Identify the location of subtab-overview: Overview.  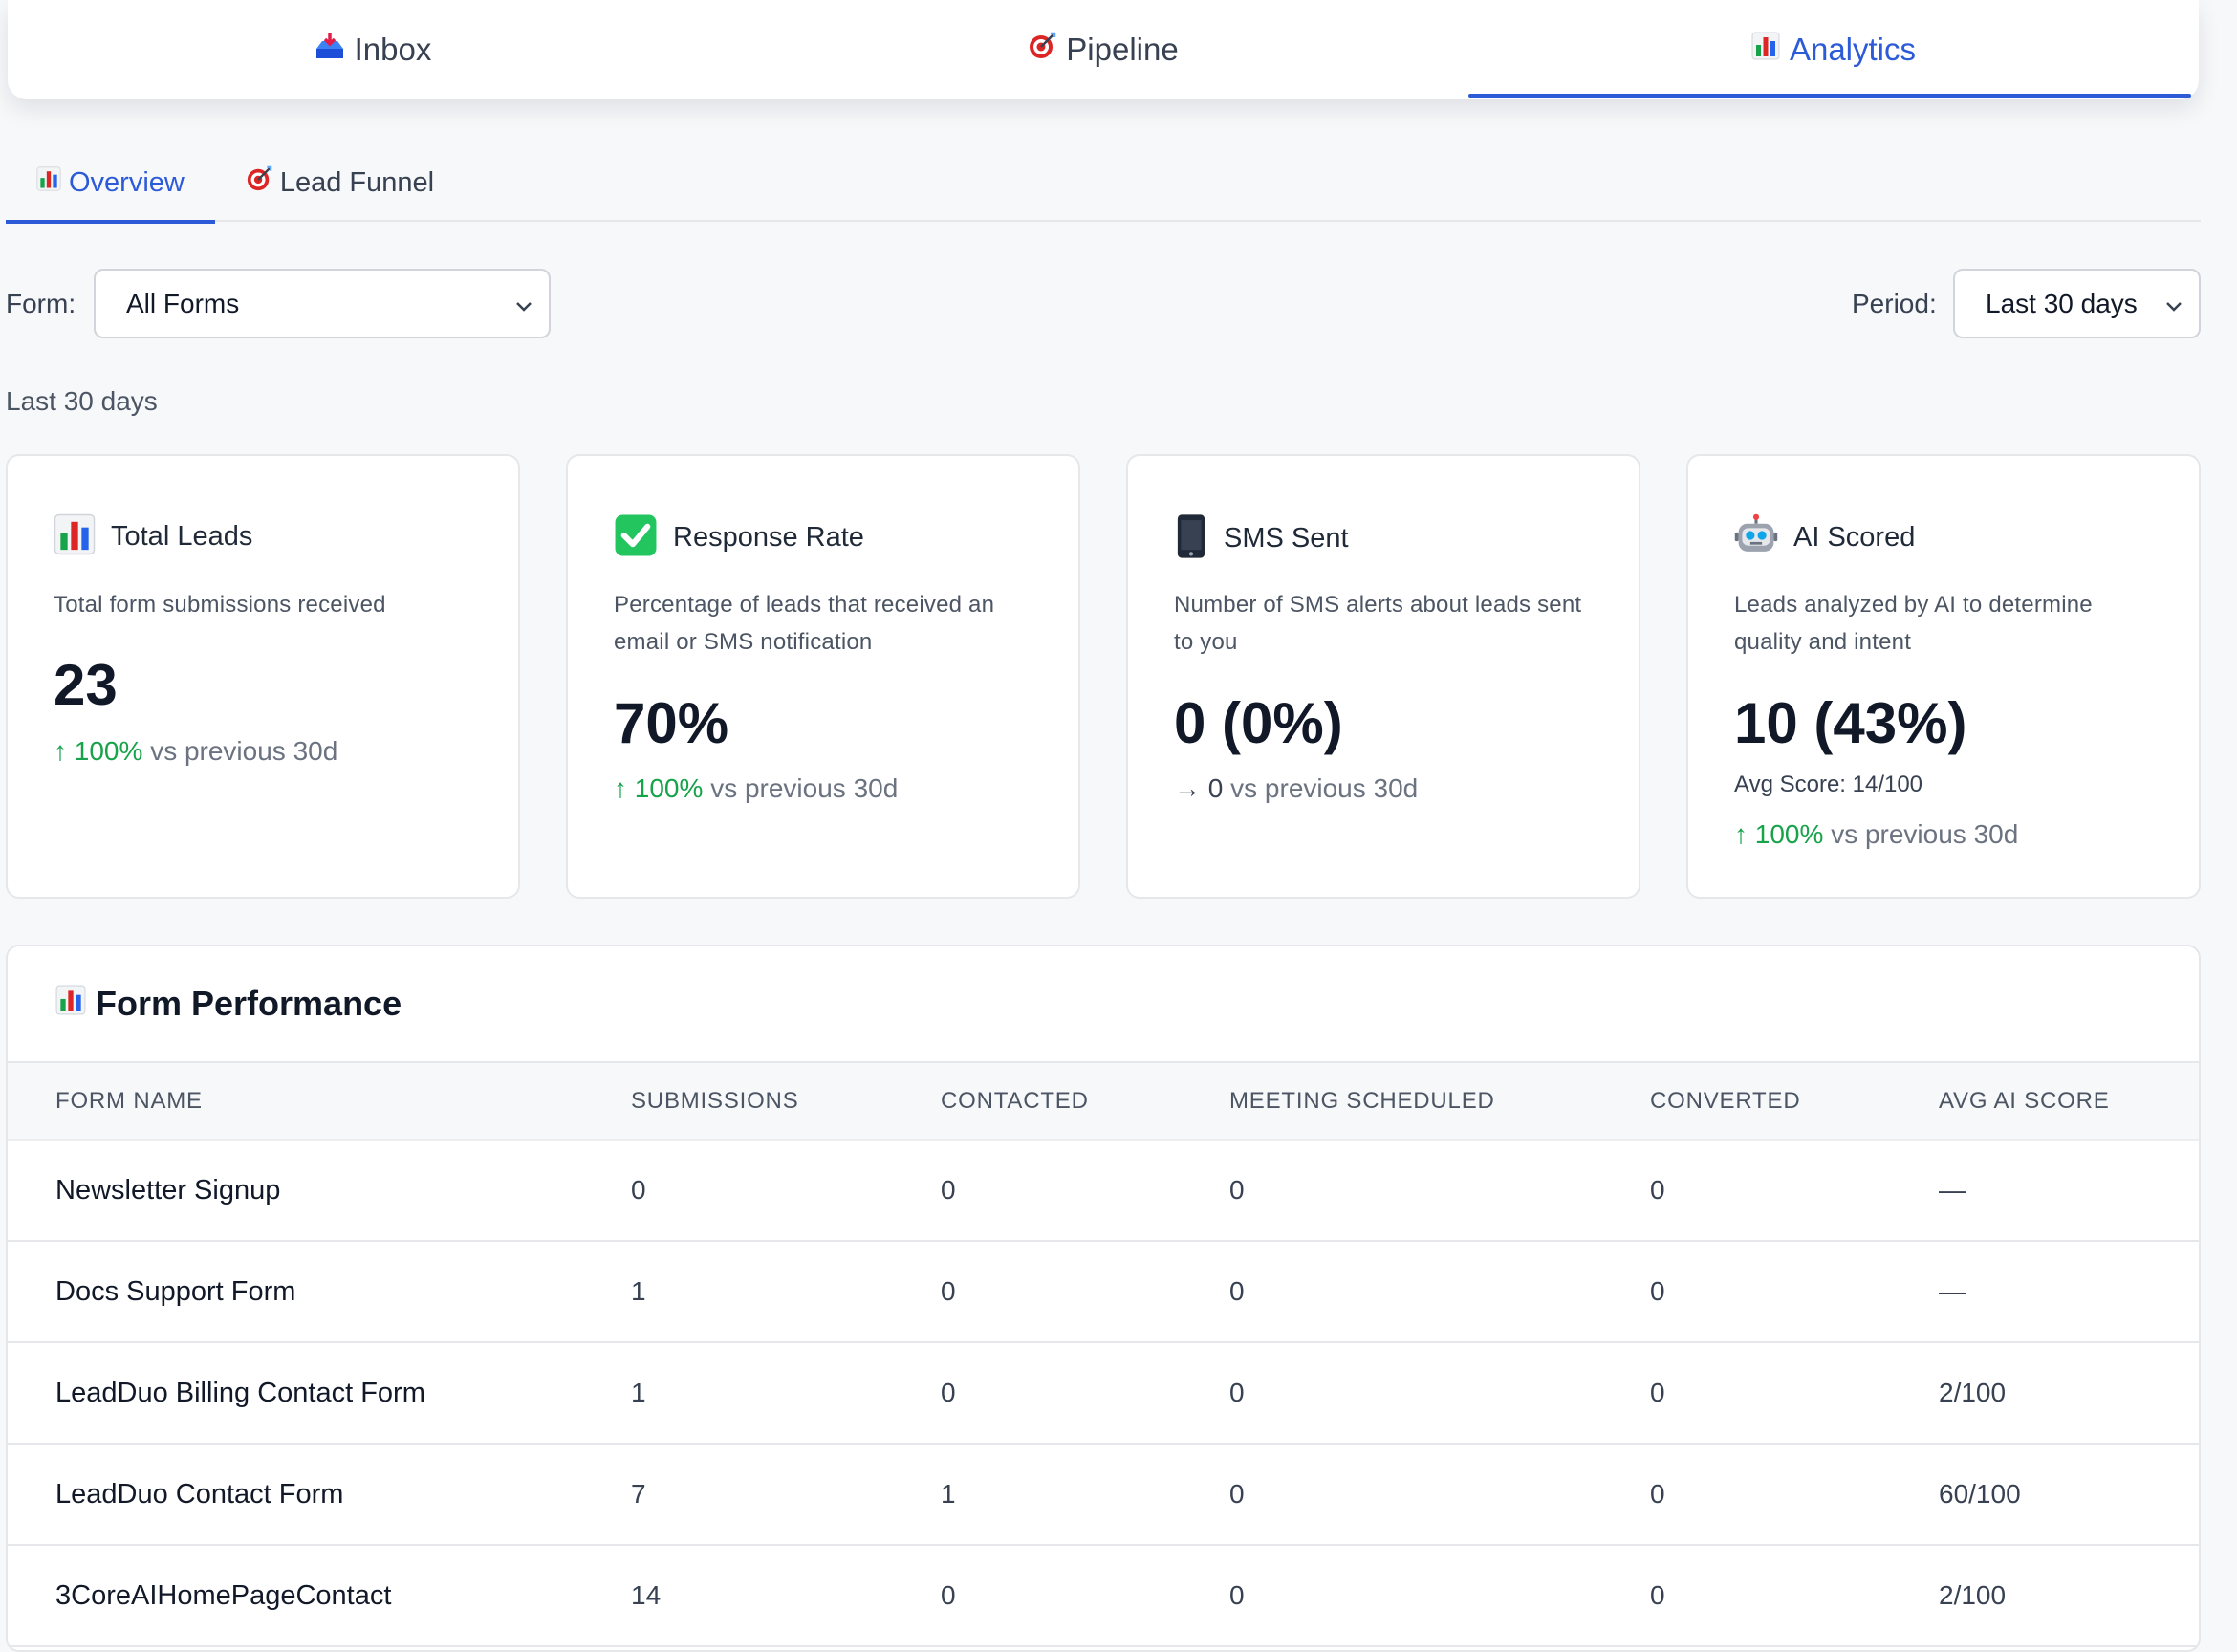
(110, 183).